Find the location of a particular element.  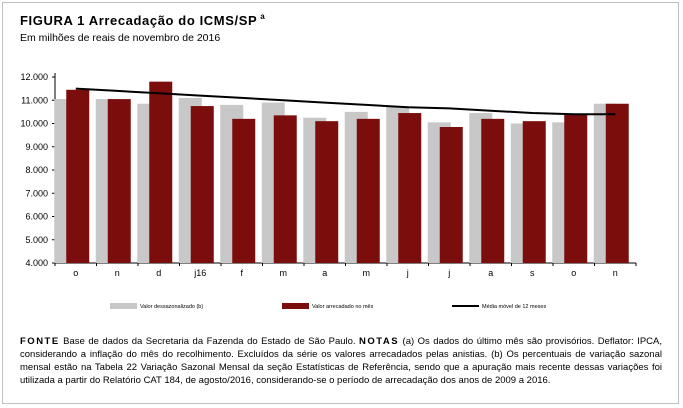

y-tick-label: 9.000 is located at coordinates (36, 147).